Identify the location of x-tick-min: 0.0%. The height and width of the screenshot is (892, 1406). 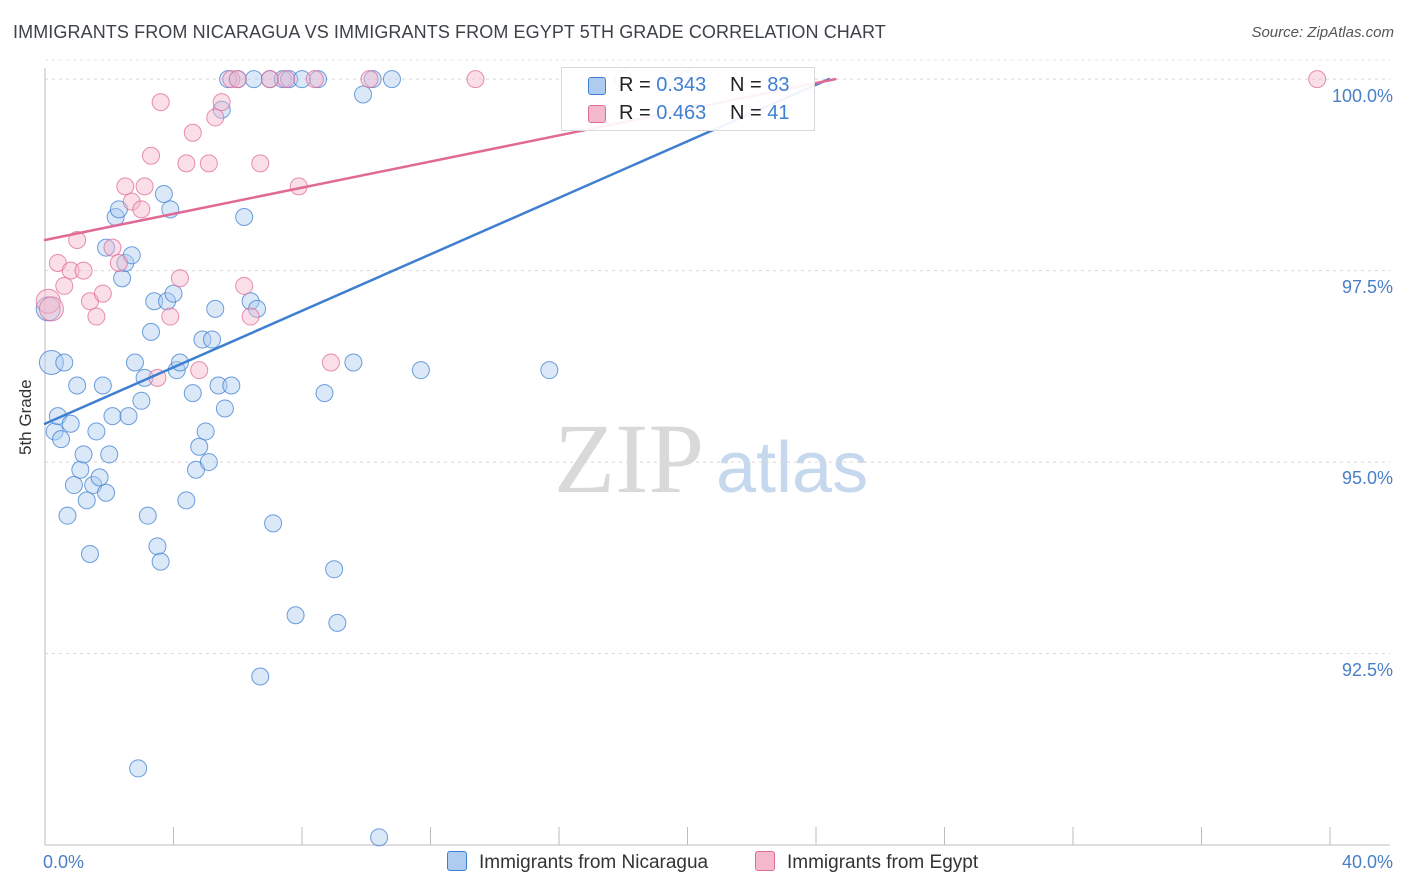
(64, 862).